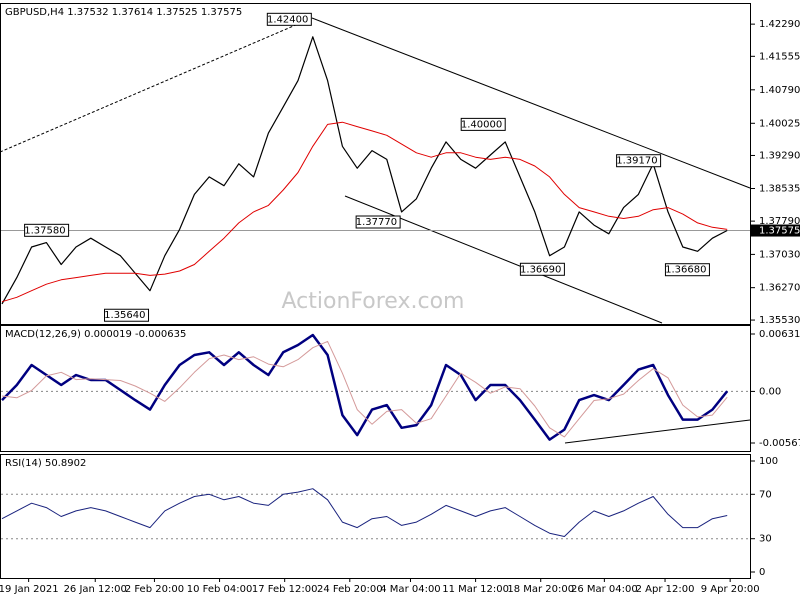  Describe the element at coordinates (779, 443) in the screenshot. I see `y-tick-label: -0.005671` at that location.